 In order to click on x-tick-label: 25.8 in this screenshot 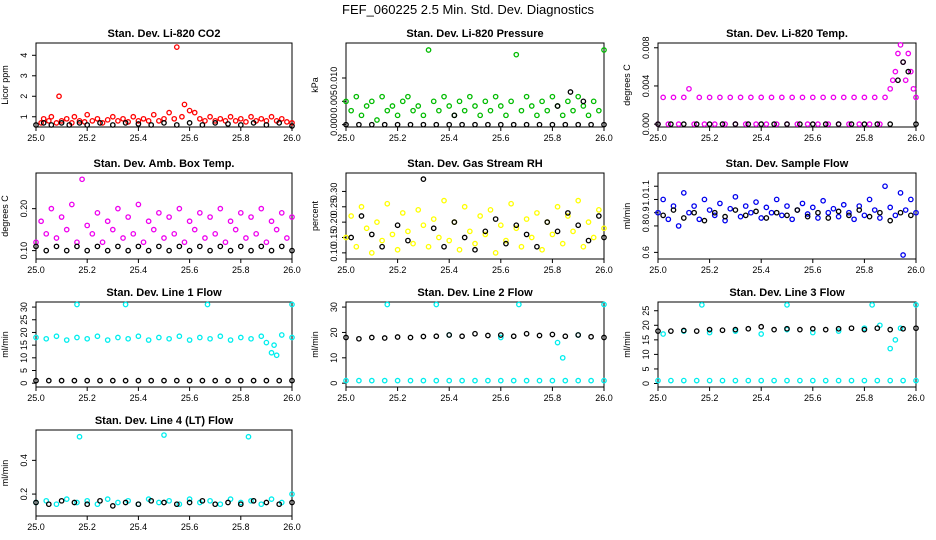, I will do `click(553, 138)`.